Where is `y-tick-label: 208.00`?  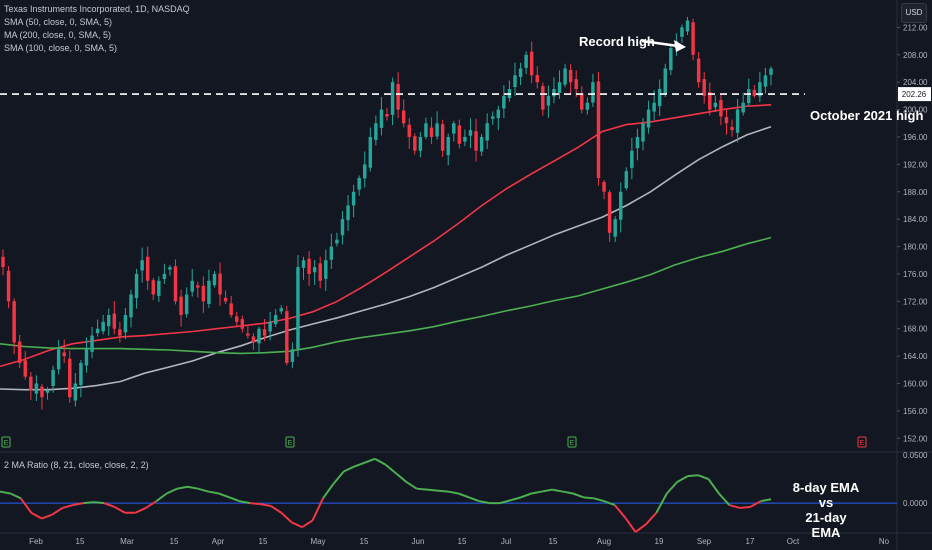 y-tick-label: 208.00 is located at coordinates (915, 55).